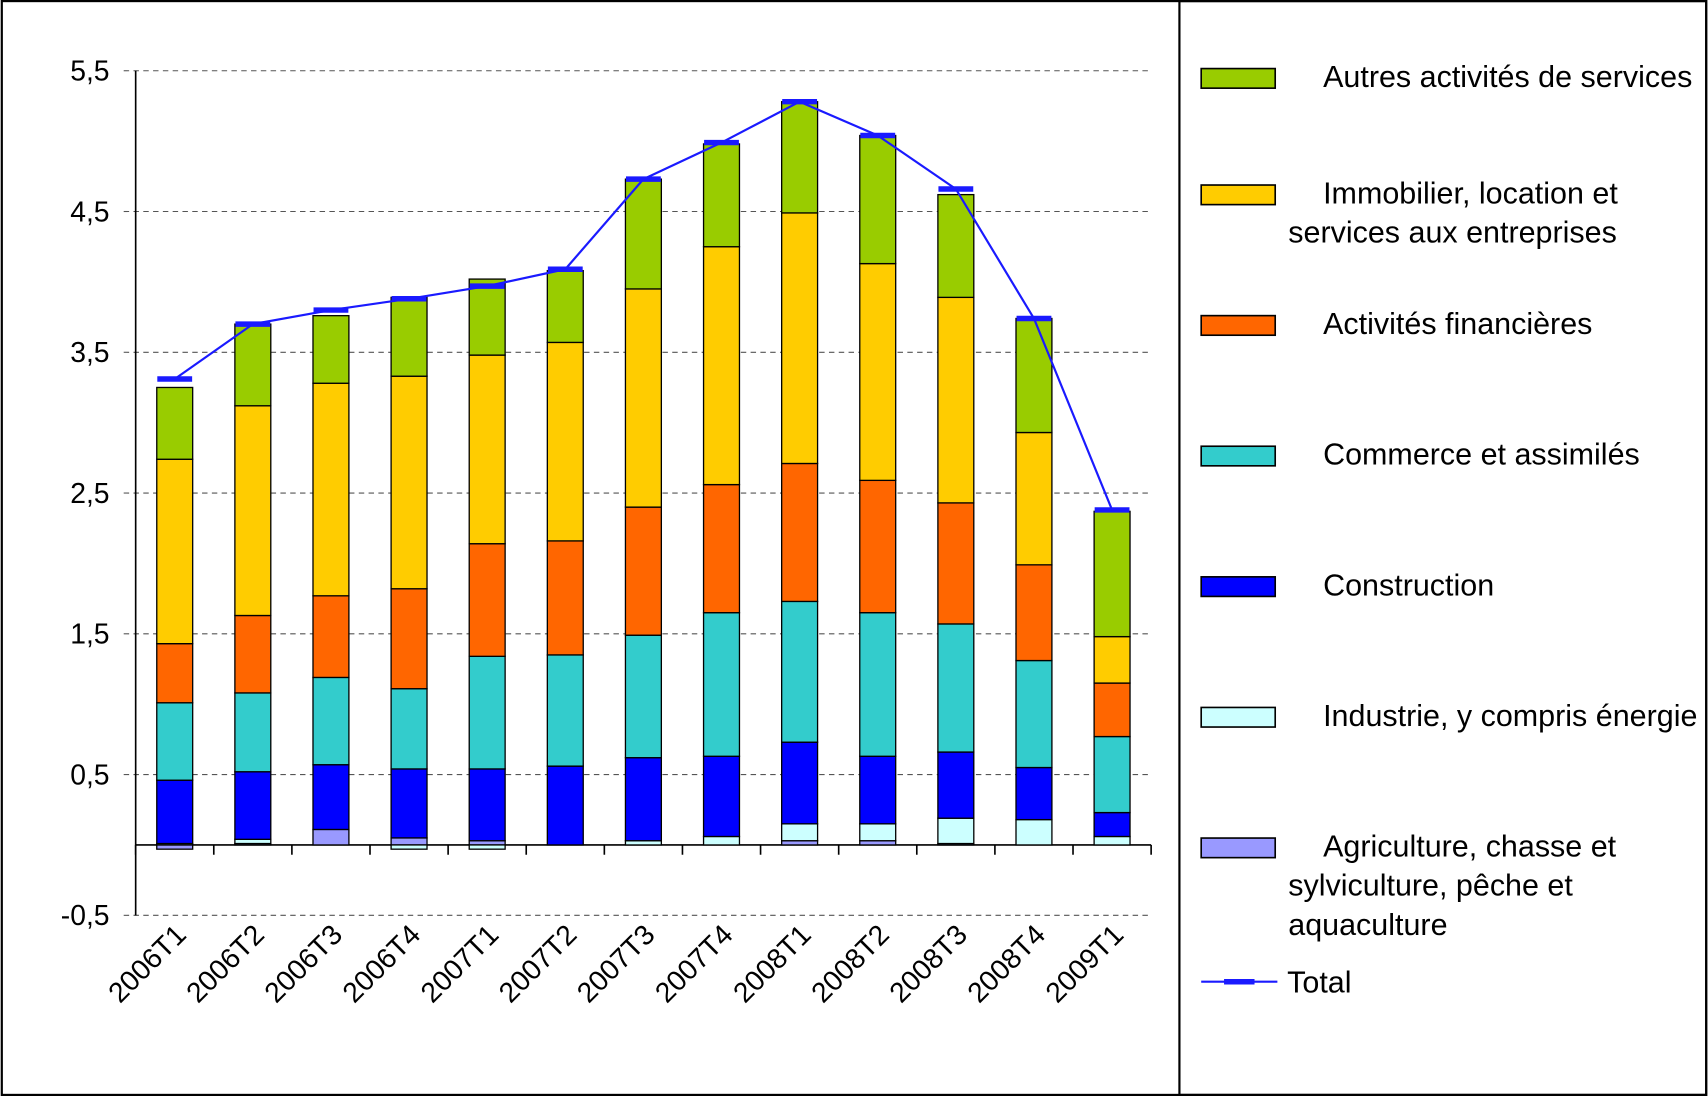 Image resolution: width=1708 pixels, height=1096 pixels. Describe the element at coordinates (89, 634) in the screenshot. I see `y-tick-label: 1,5` at that location.